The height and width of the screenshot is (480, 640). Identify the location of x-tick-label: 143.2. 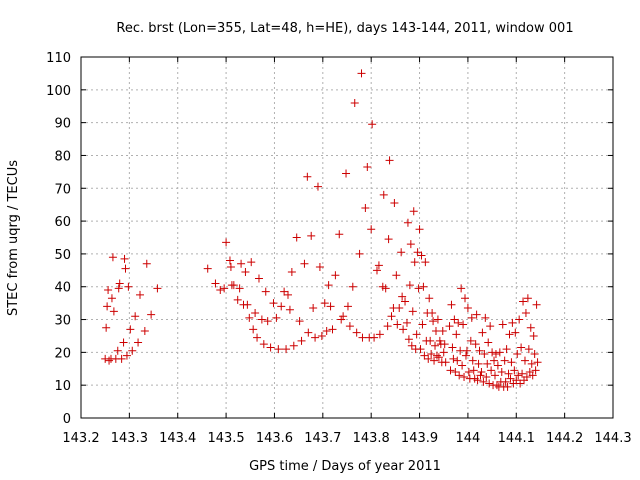
(80, 438).